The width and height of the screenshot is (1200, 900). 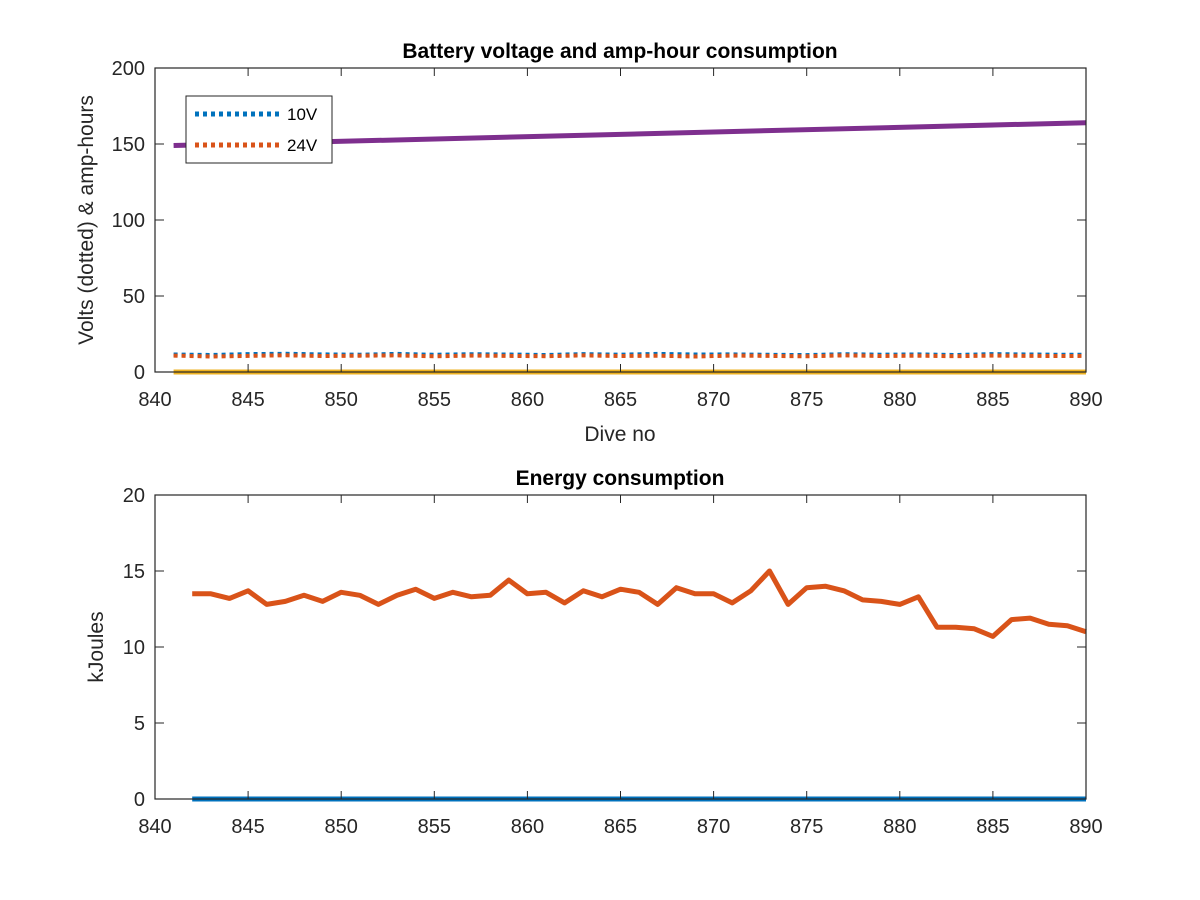 What do you see at coordinates (134, 297) in the screenshot?
I see `y-tick-label: 50` at bounding box center [134, 297].